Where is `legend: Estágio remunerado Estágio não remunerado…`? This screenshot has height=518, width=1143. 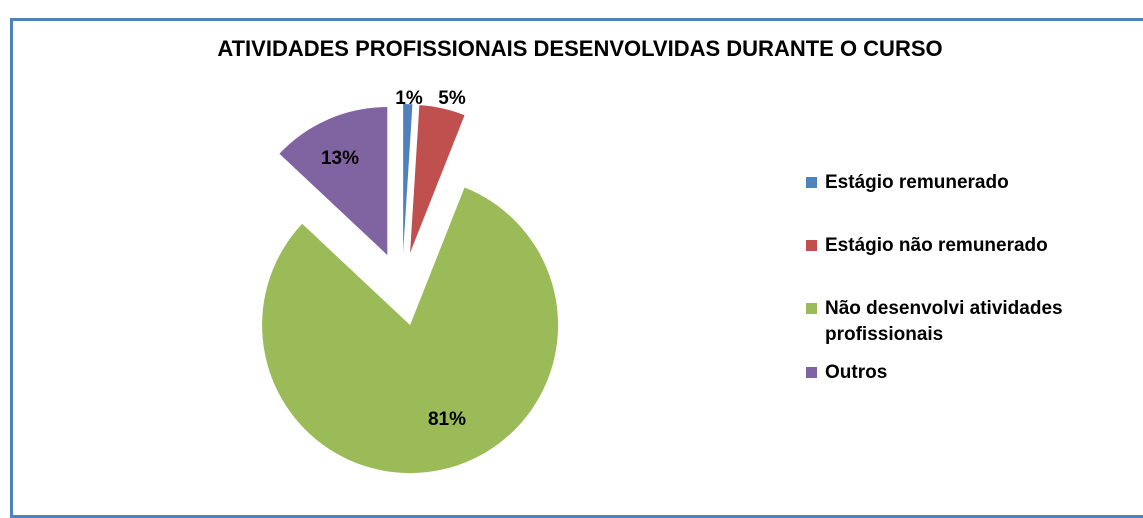
legend: Estágio remunerado Estágio não remunerado… is located at coordinates (971, 278).